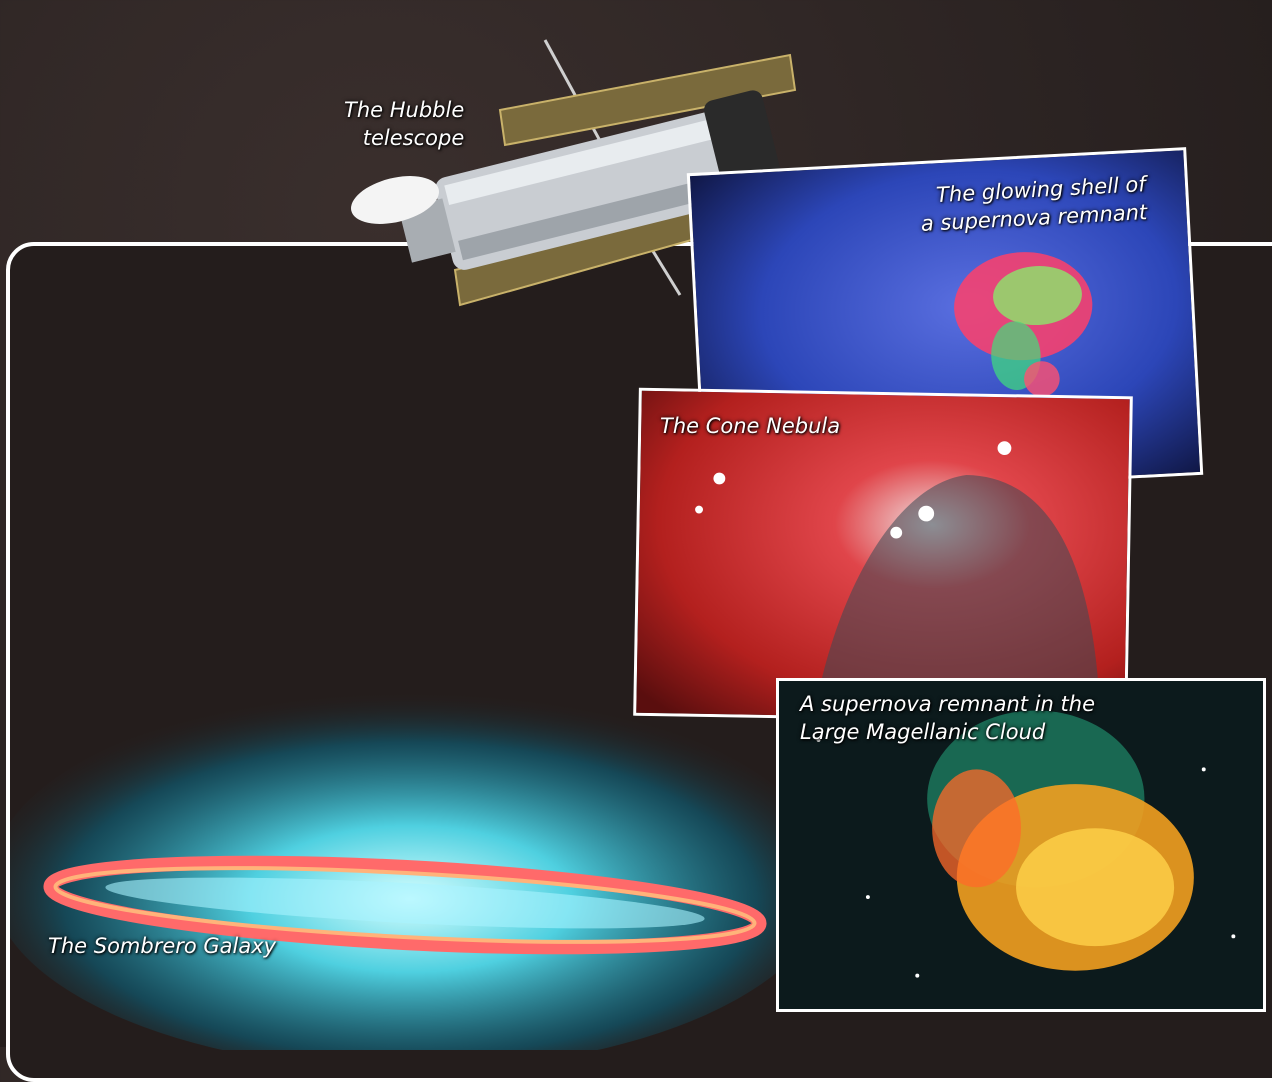 The image size is (1272, 1082). I want to click on lmc-supernova-remnant-photo, so click(1021, 845).